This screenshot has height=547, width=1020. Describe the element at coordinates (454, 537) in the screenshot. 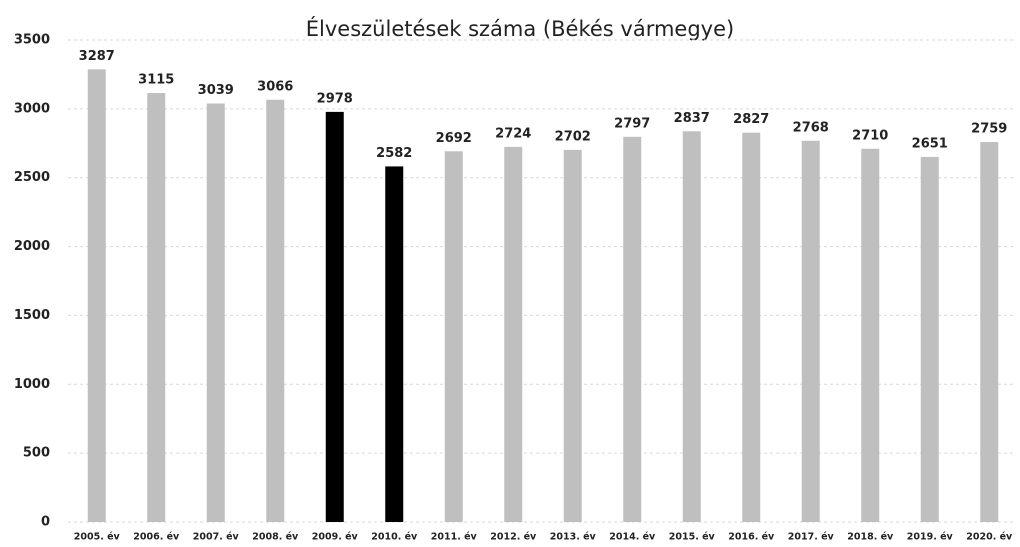

I see `x-tick-label: 2011. év` at that location.